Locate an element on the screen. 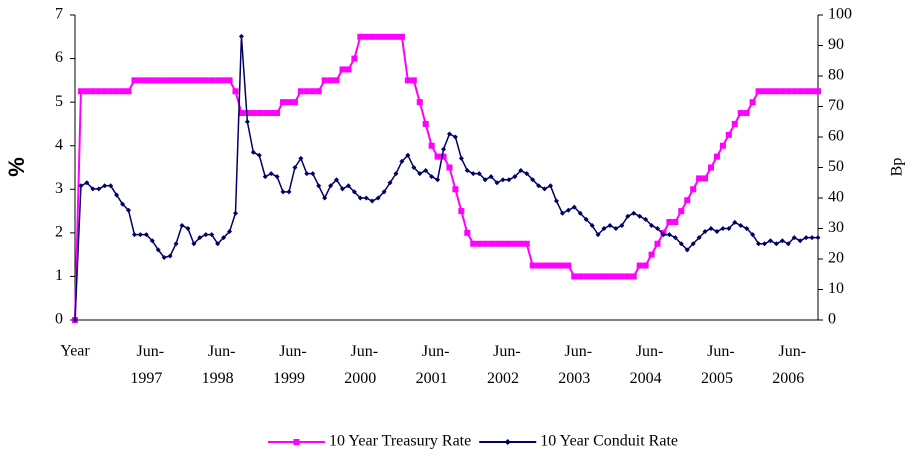  y2-tick-label: 100 is located at coordinates (840, 14).